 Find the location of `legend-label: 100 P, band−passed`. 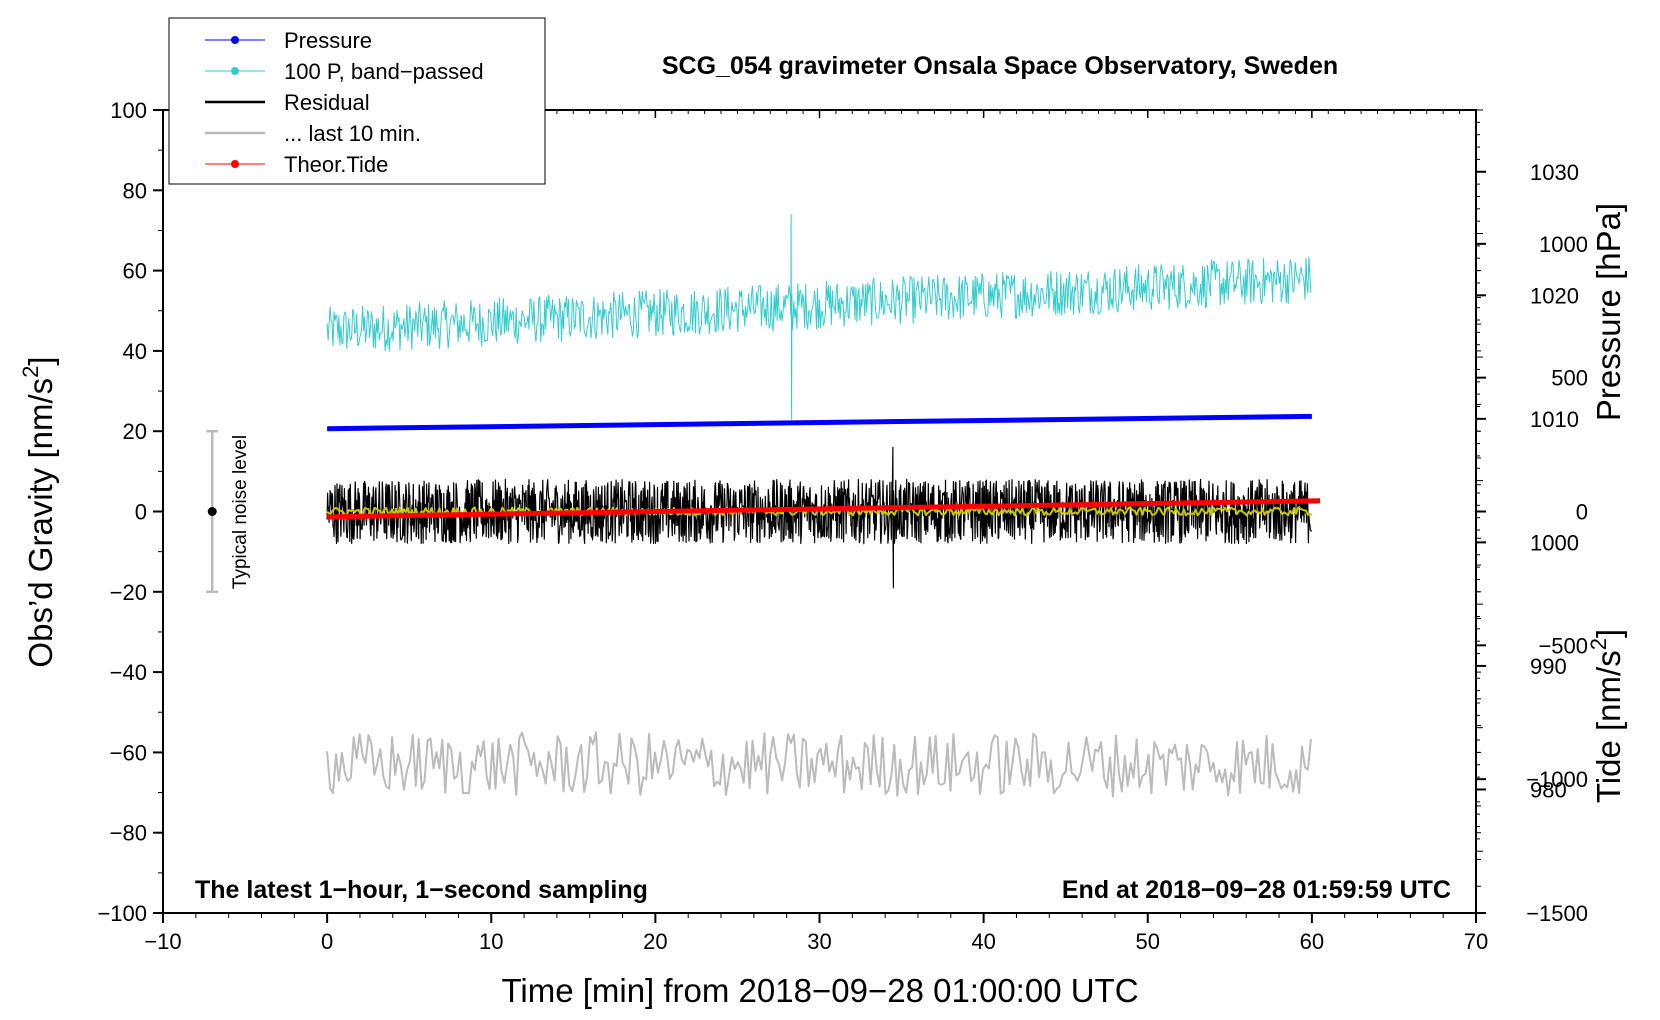

legend-label: 100 P, band−passed is located at coordinates (384, 71).